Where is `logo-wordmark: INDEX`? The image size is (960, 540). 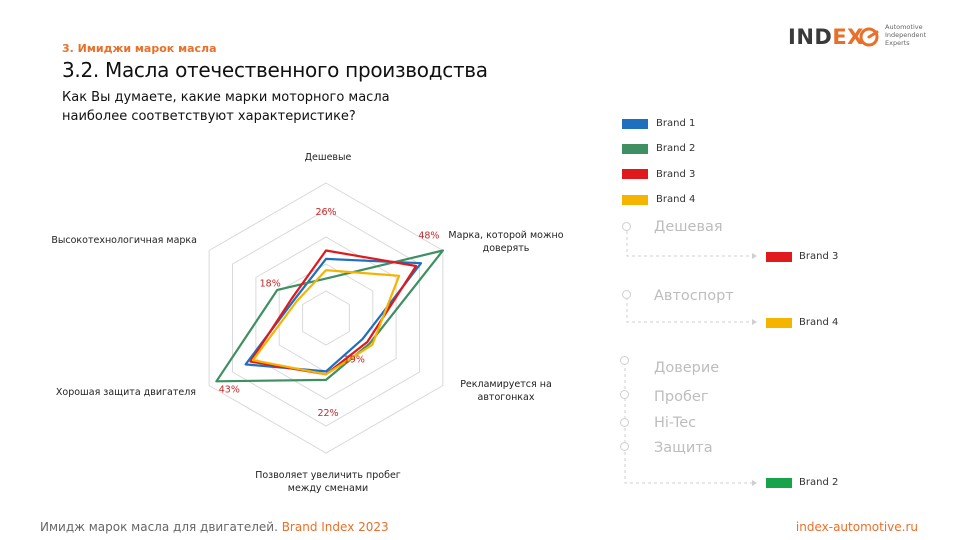 logo-wordmark: INDEX is located at coordinates (826, 37).